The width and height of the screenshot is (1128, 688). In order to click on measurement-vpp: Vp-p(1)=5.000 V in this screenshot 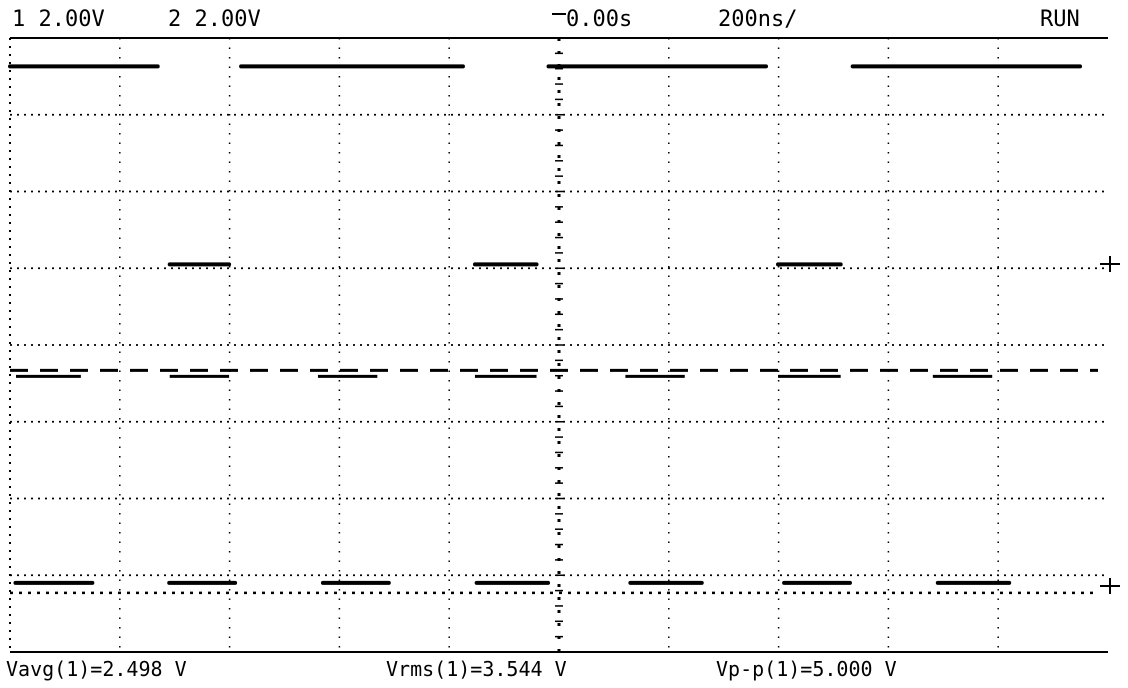, I will do `click(806, 669)`.